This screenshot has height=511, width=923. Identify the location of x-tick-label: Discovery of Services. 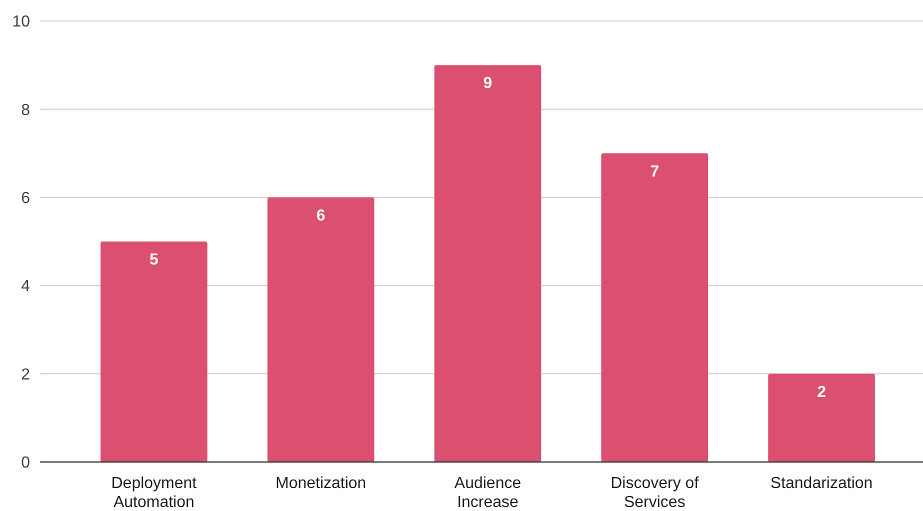
(655, 493).